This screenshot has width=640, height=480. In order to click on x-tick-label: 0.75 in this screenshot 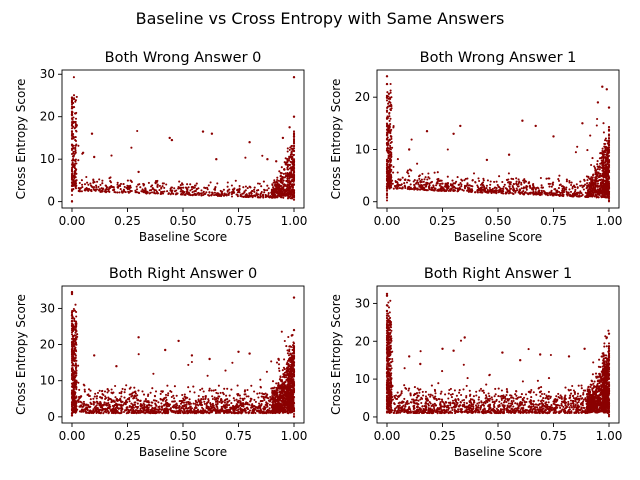, I will do `click(553, 221)`.